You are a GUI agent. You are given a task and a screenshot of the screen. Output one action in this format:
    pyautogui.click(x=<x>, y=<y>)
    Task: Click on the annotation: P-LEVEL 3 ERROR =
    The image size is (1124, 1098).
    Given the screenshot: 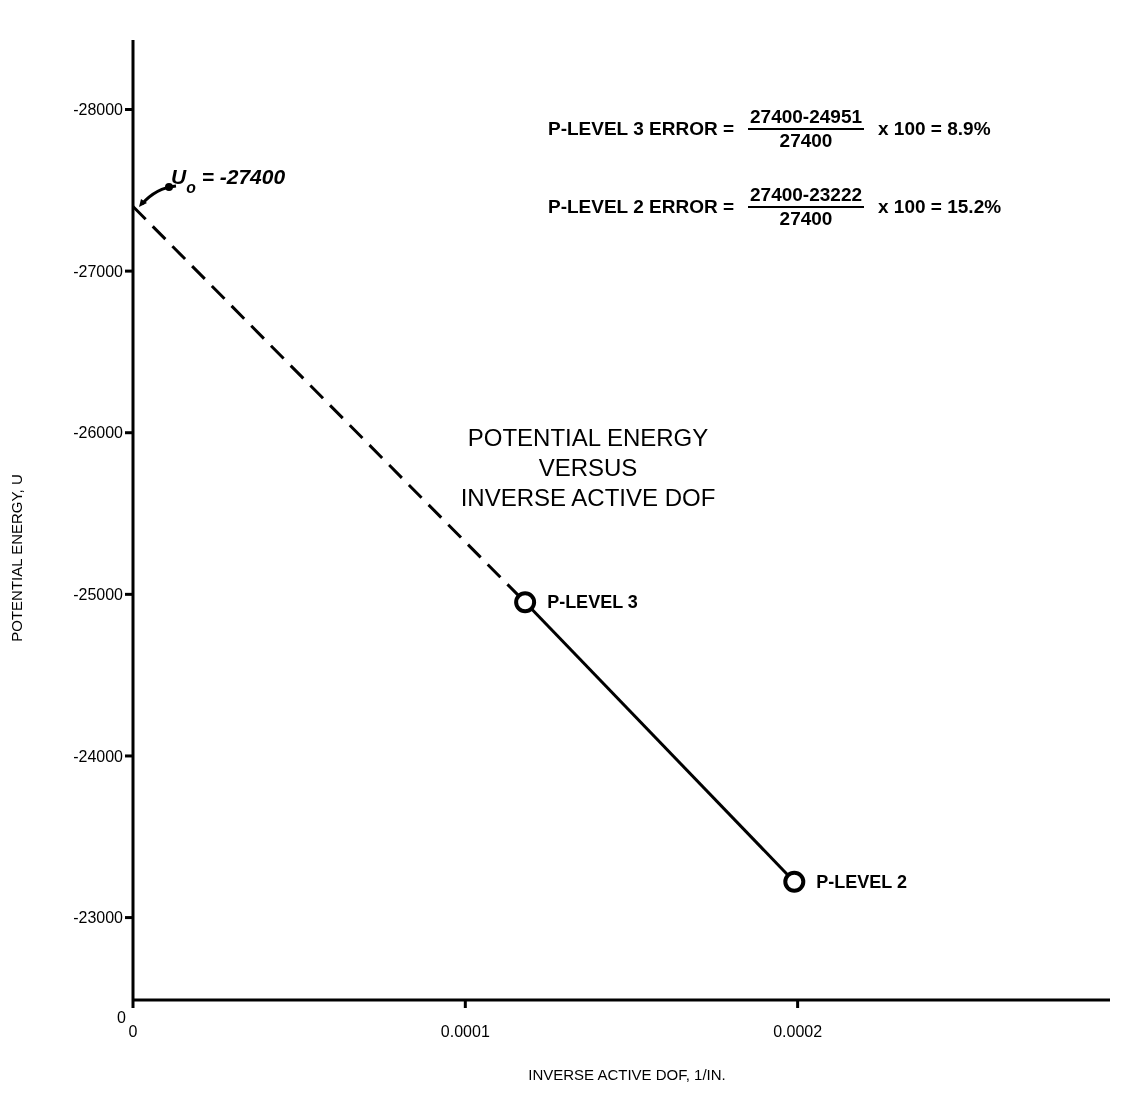 What is the action you would take?
    pyautogui.click(x=641, y=129)
    